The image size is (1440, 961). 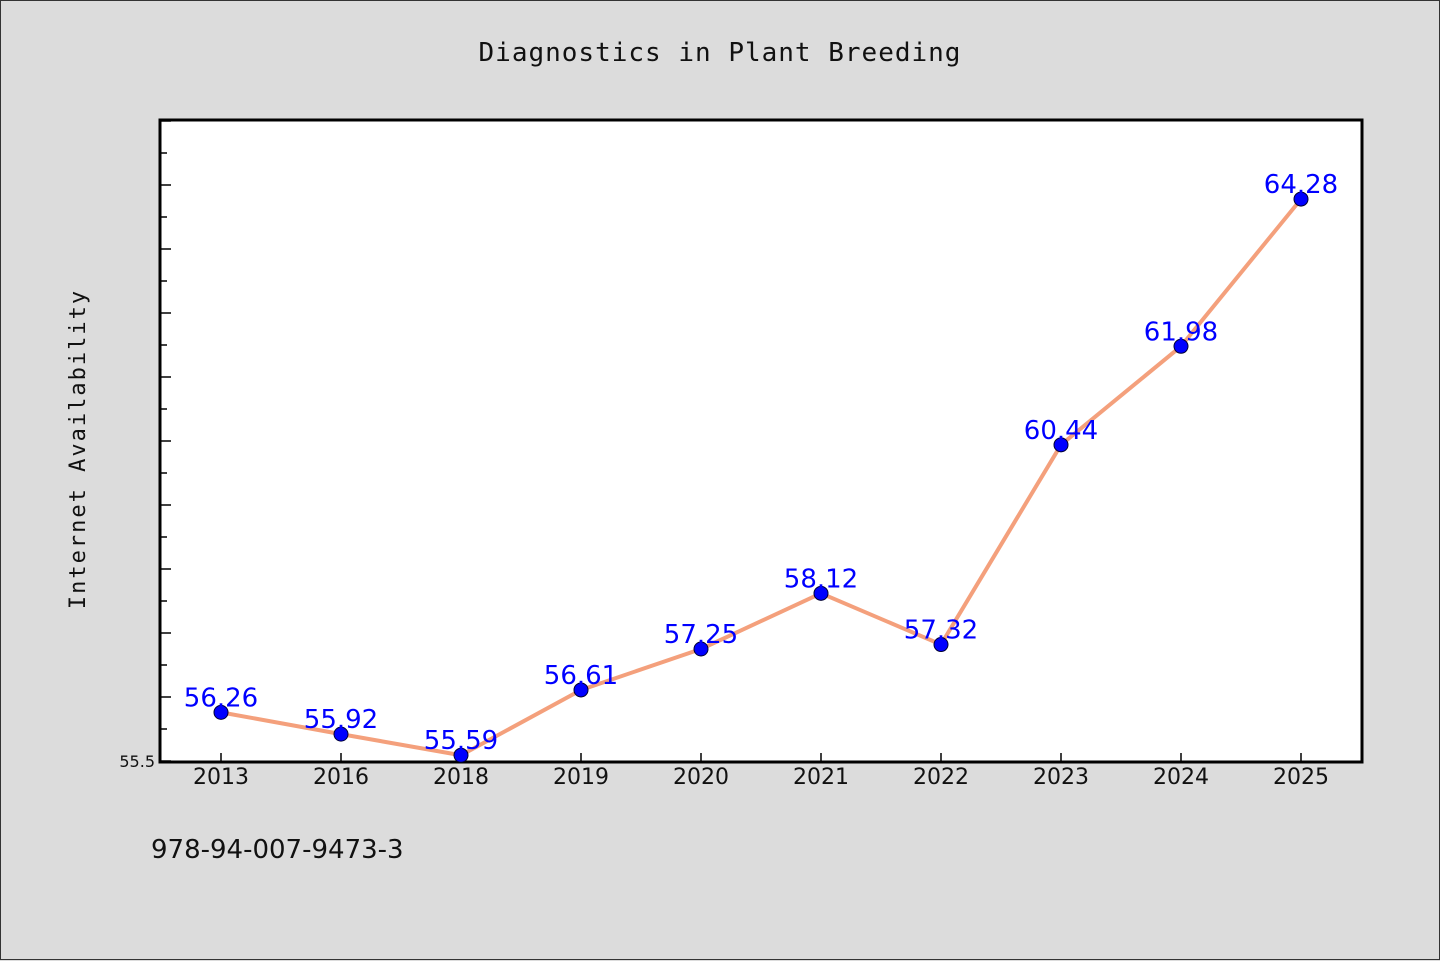 What do you see at coordinates (1061, 777) in the screenshot?
I see `x-tick-label: 2023` at bounding box center [1061, 777].